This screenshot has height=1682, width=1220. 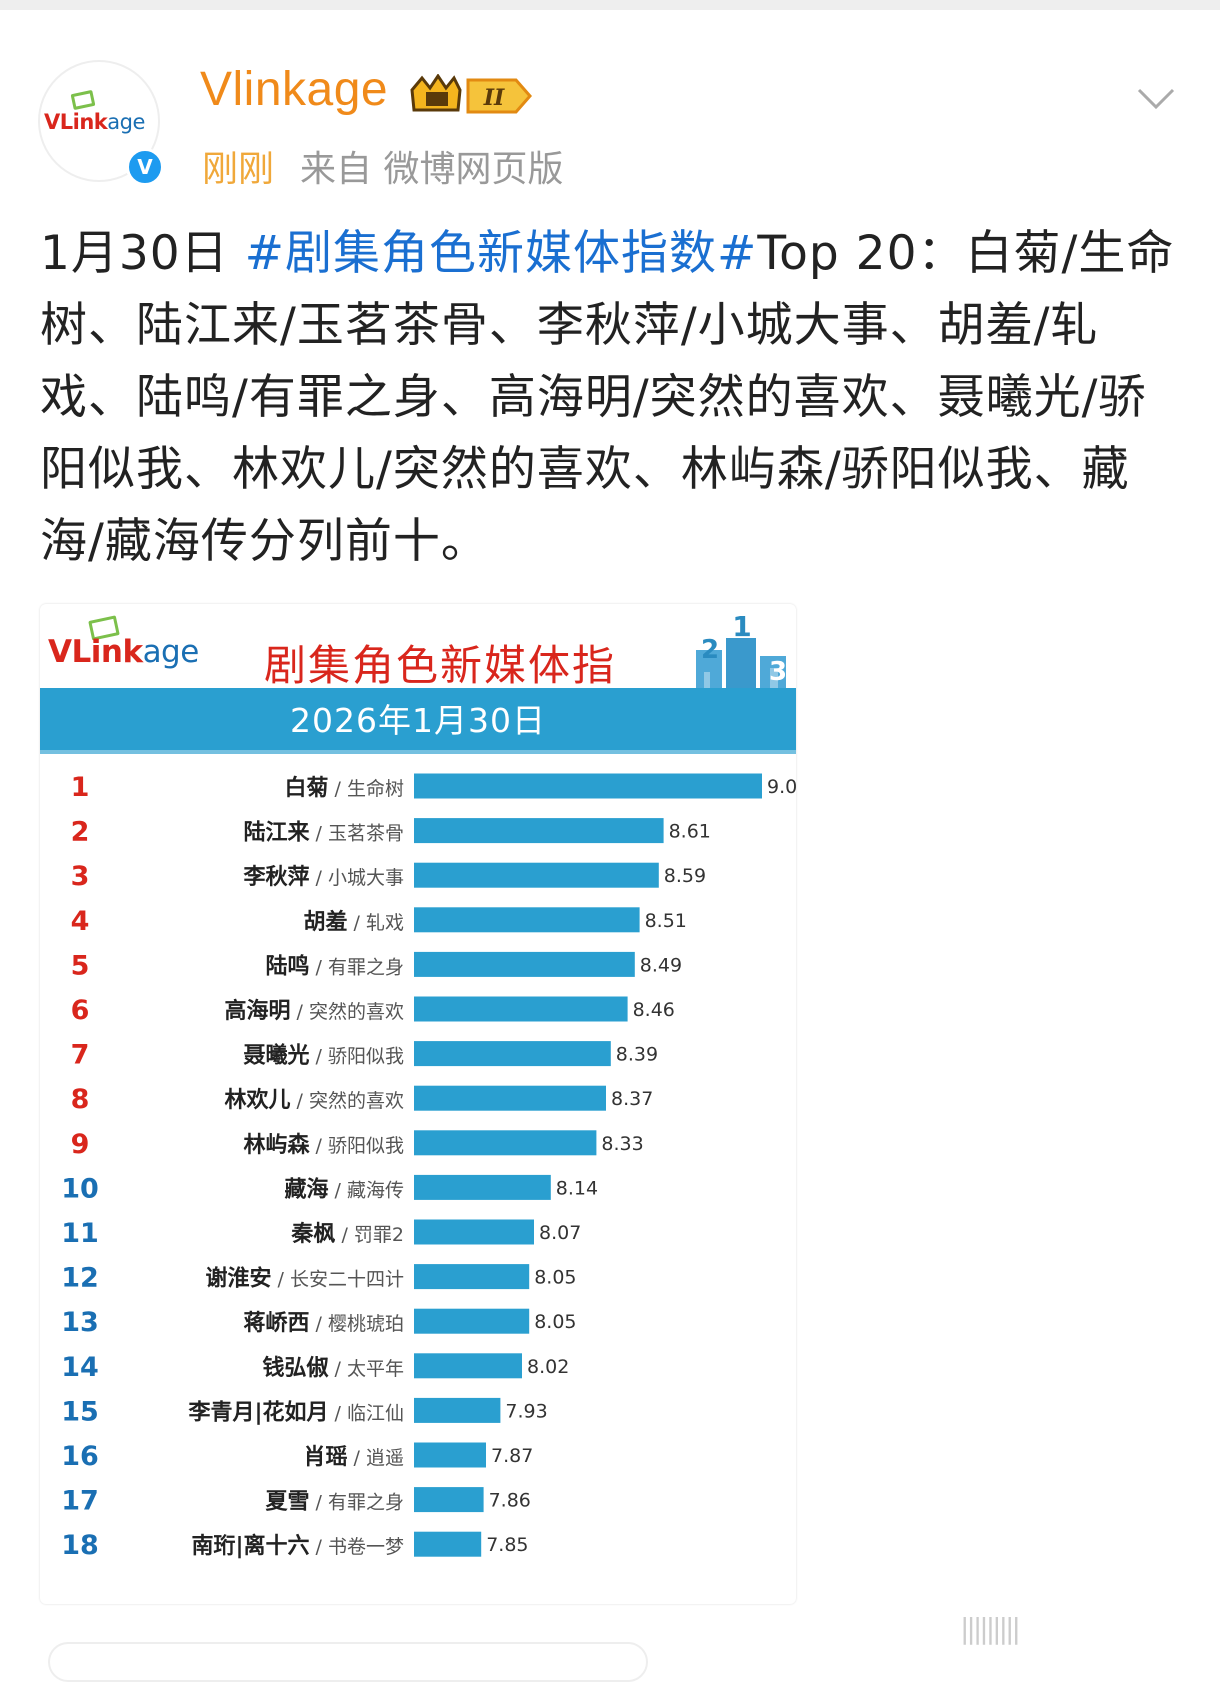 I want to click on row-label: 谢淮安 / 长安二十四计, so click(x=305, y=1279).